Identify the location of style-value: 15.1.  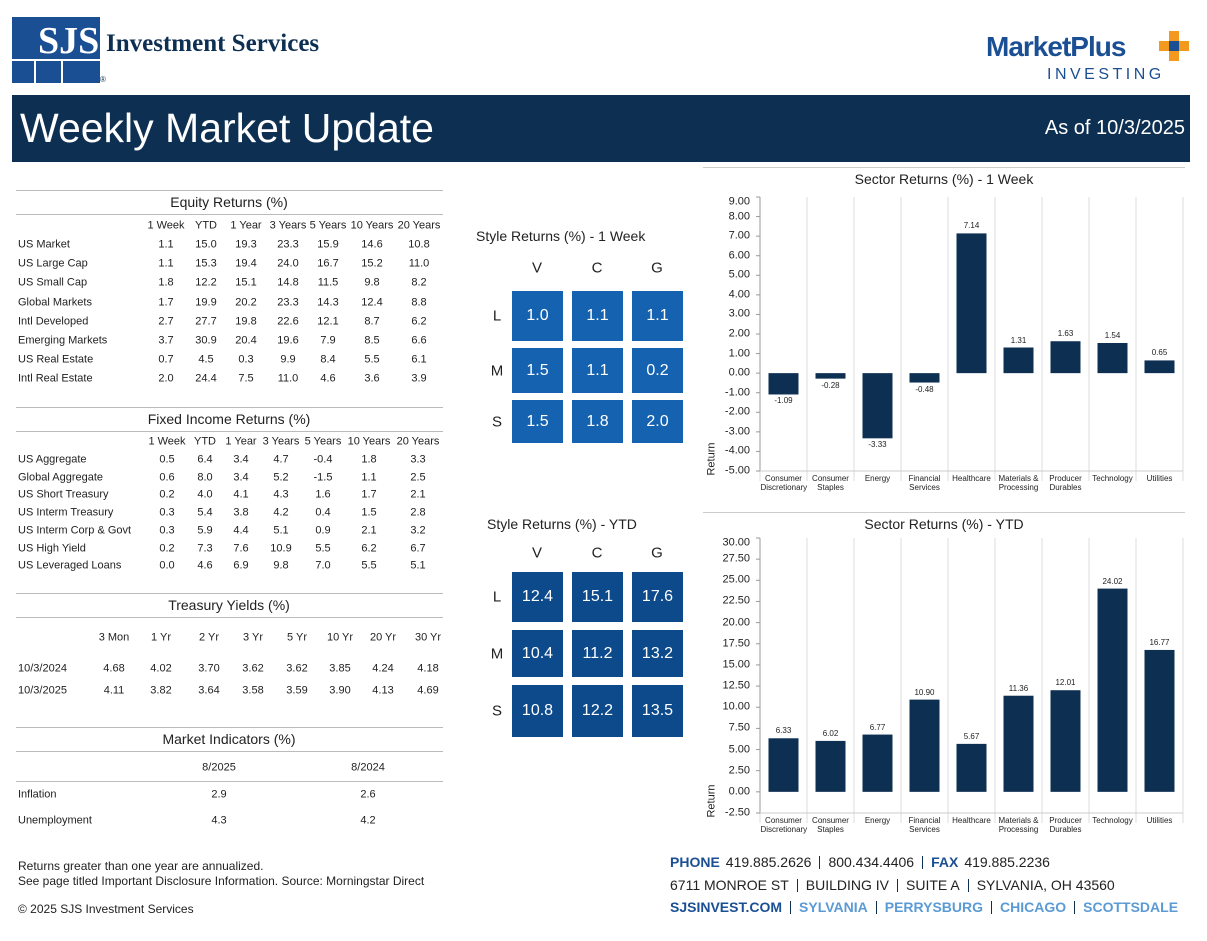
(597, 596).